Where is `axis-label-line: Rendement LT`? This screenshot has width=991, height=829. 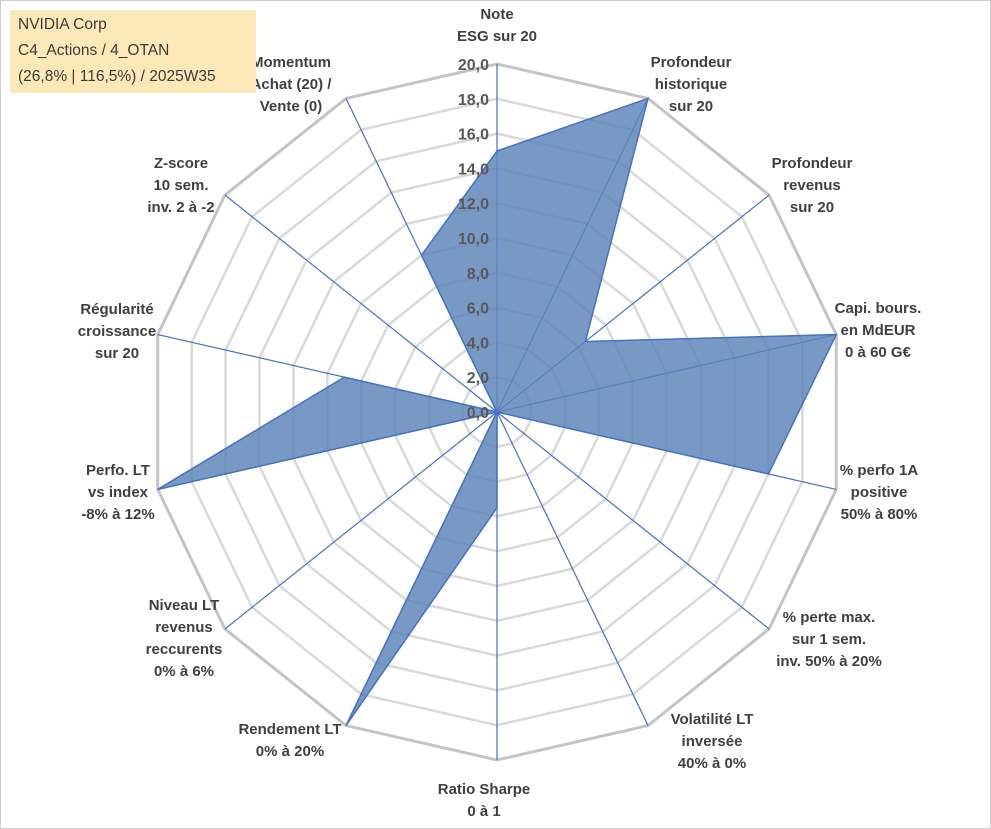 axis-label-line: Rendement LT is located at coordinates (289, 729).